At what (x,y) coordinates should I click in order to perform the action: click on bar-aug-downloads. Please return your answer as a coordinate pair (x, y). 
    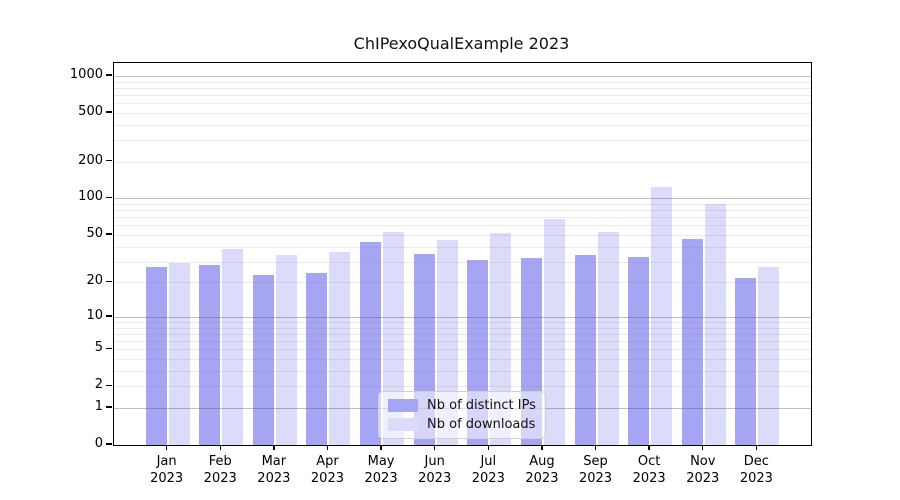
    Looking at the image, I should click on (554, 331).